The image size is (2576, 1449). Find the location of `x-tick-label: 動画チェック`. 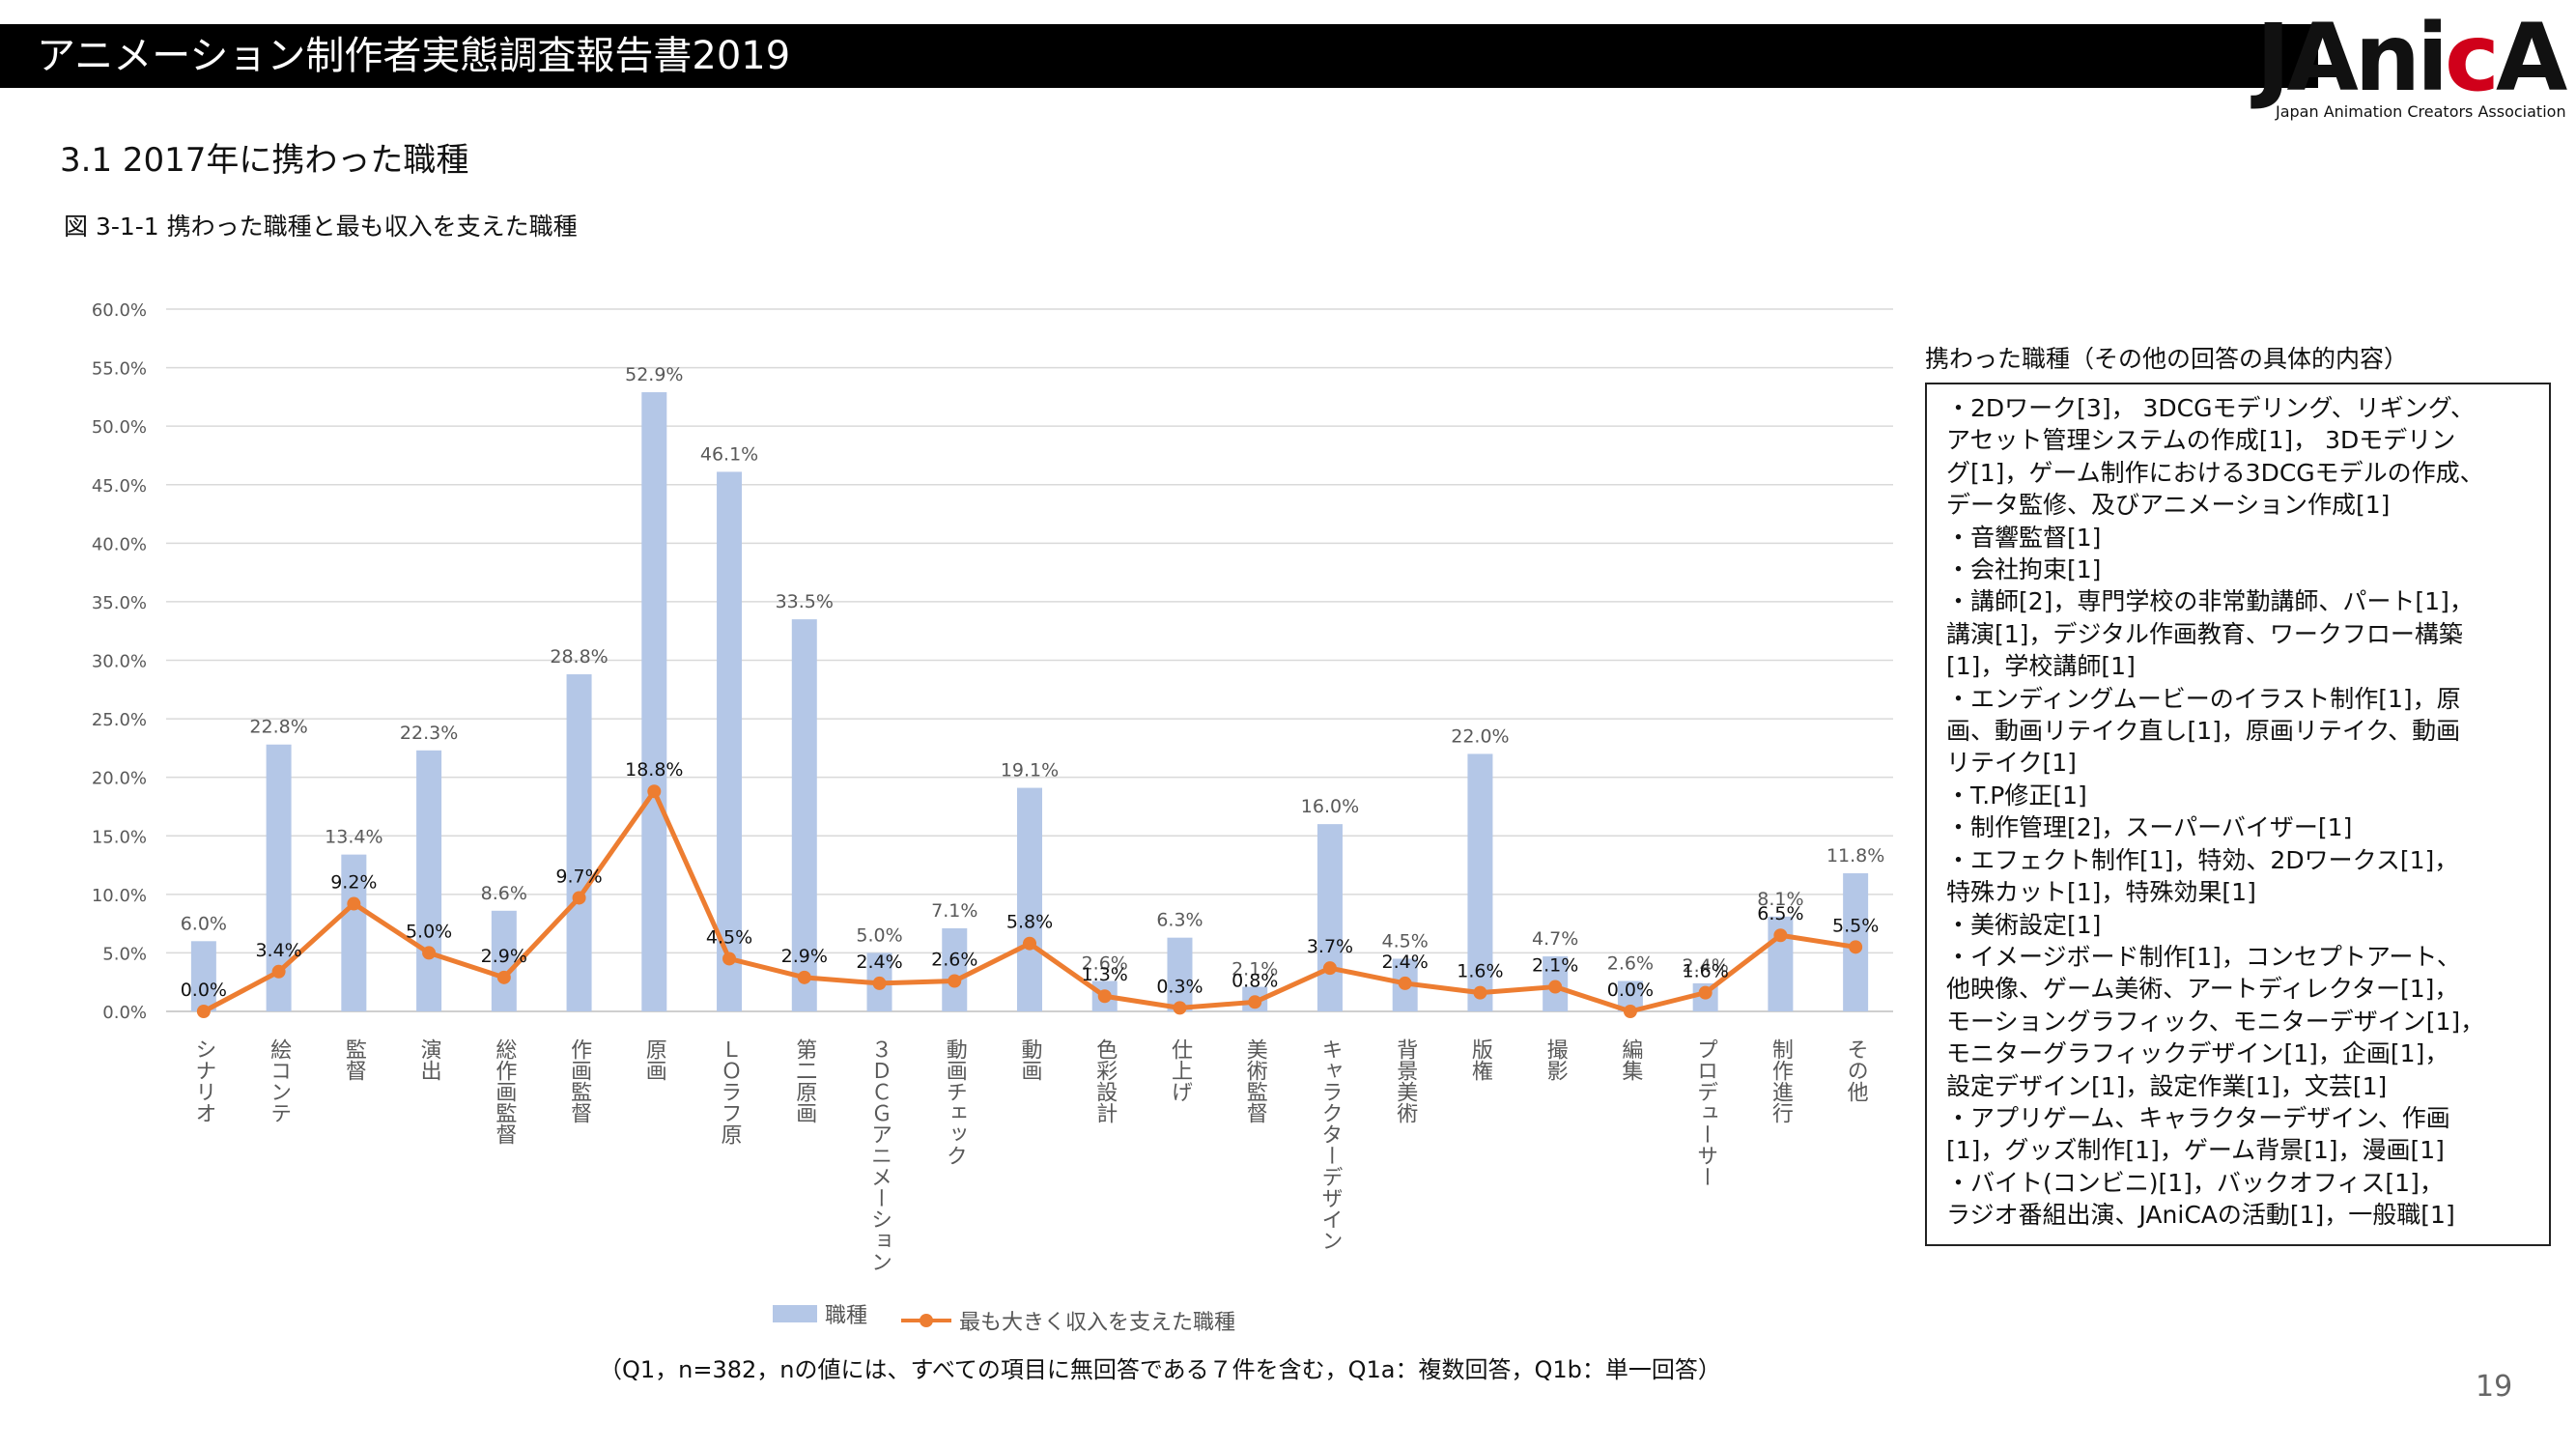

x-tick-label: 動画チェック is located at coordinates (955, 1102).